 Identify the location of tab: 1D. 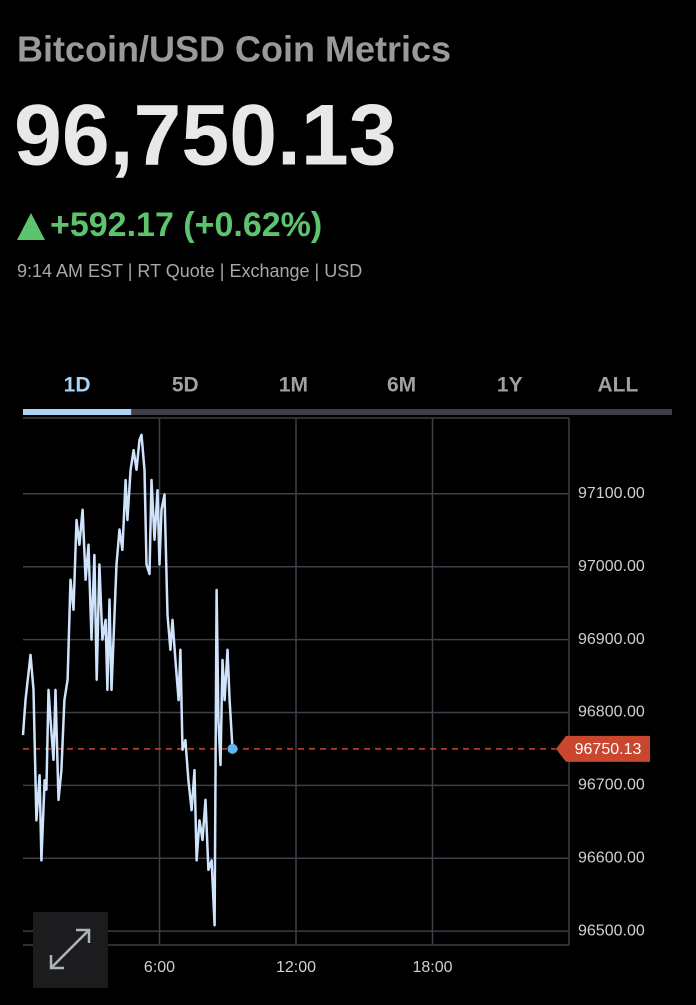
(77, 385).